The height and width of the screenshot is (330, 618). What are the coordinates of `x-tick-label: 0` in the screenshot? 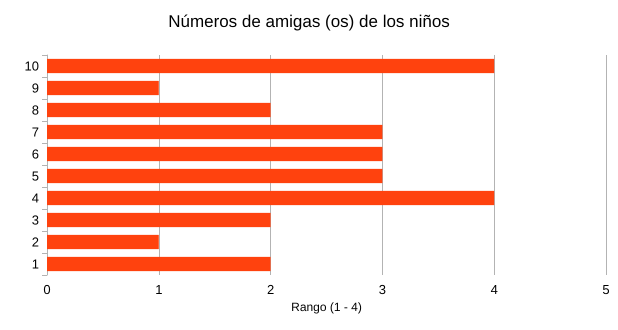 It's located at (47, 289).